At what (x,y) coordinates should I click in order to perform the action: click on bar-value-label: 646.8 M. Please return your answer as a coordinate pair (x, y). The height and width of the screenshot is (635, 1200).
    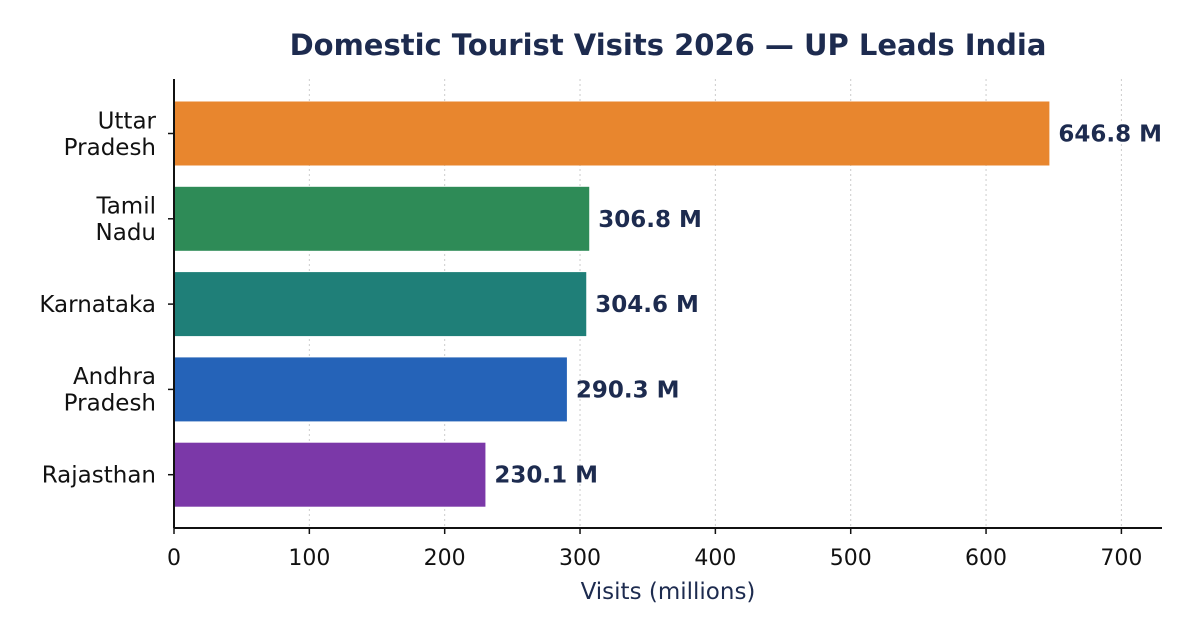
    Looking at the image, I should click on (1110, 135).